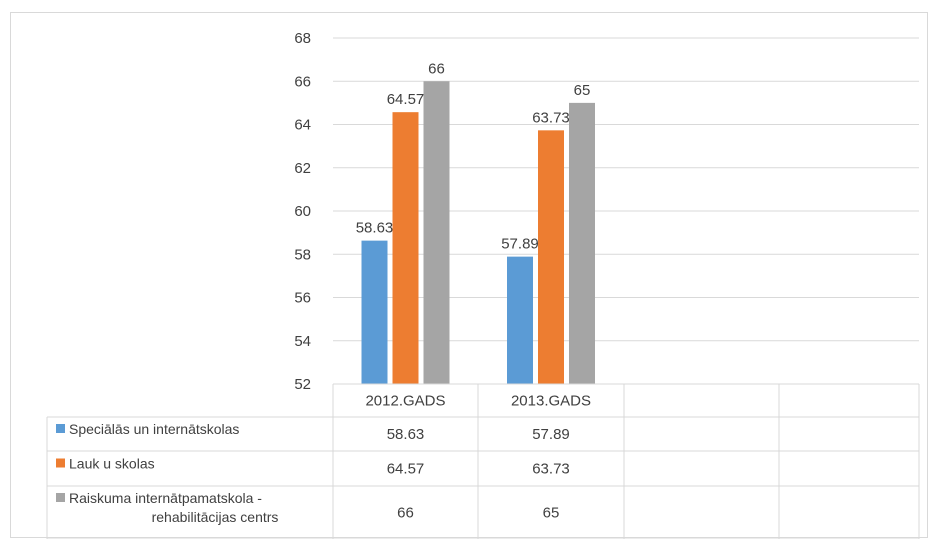 This screenshot has width=938, height=548. Describe the element at coordinates (405, 513) in the screenshot. I see `table-value-cell: 66` at that location.